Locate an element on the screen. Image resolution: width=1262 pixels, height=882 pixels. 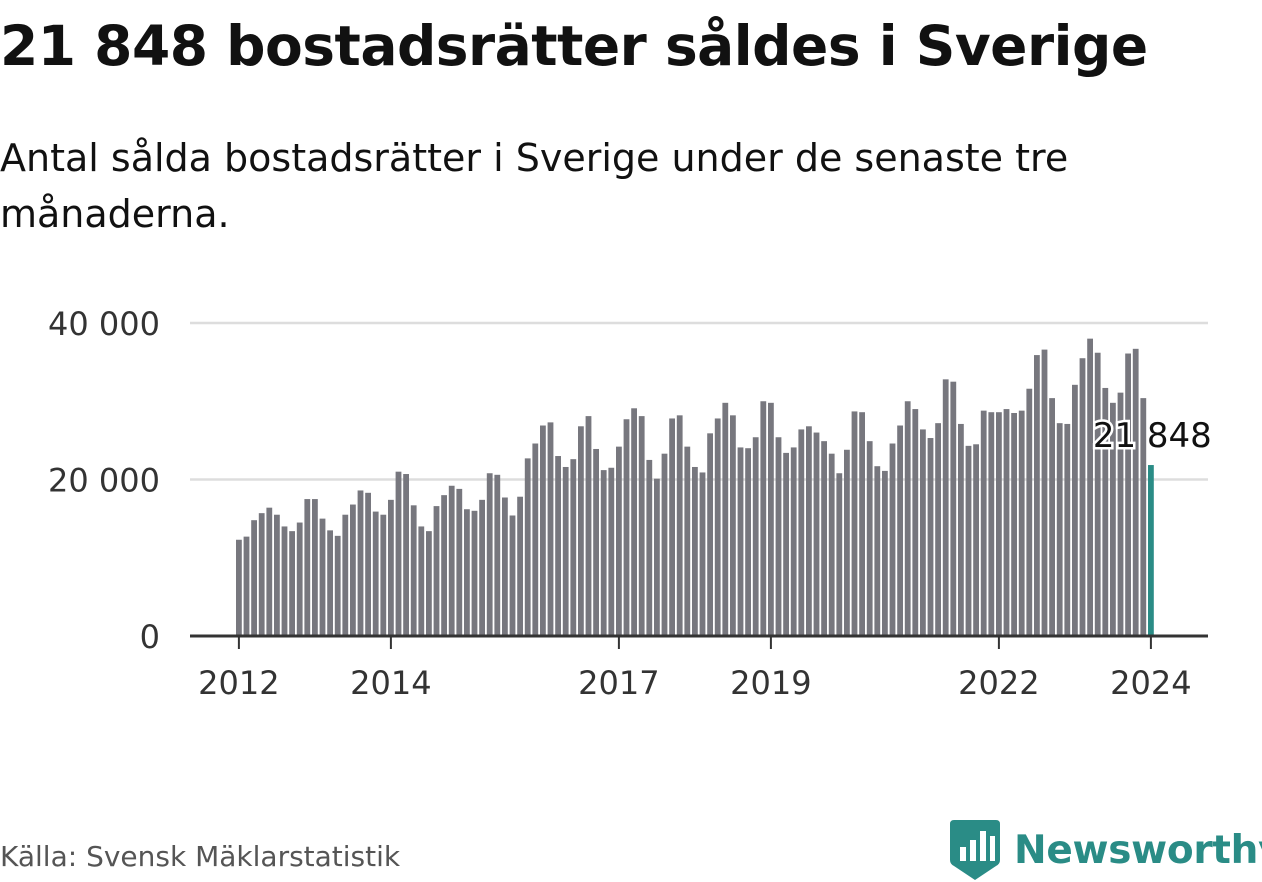
source-label: Källa: Svensk Mäklarstatistik is located at coordinates (200, 856).